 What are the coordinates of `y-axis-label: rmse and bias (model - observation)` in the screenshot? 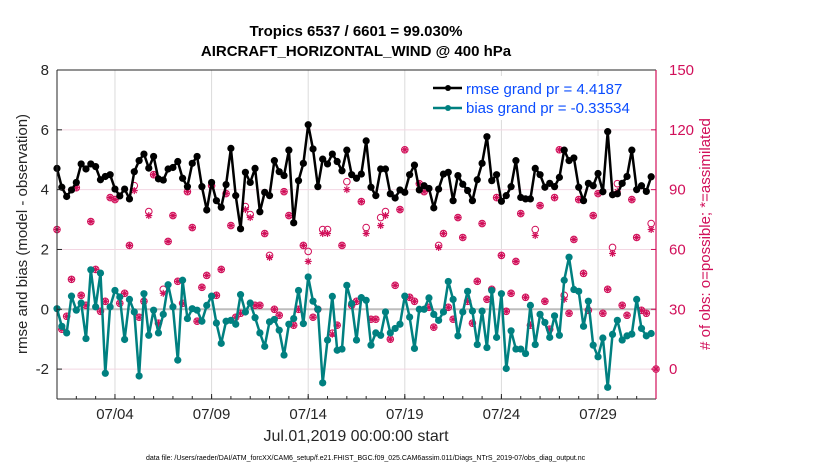 It's located at (22, 234).